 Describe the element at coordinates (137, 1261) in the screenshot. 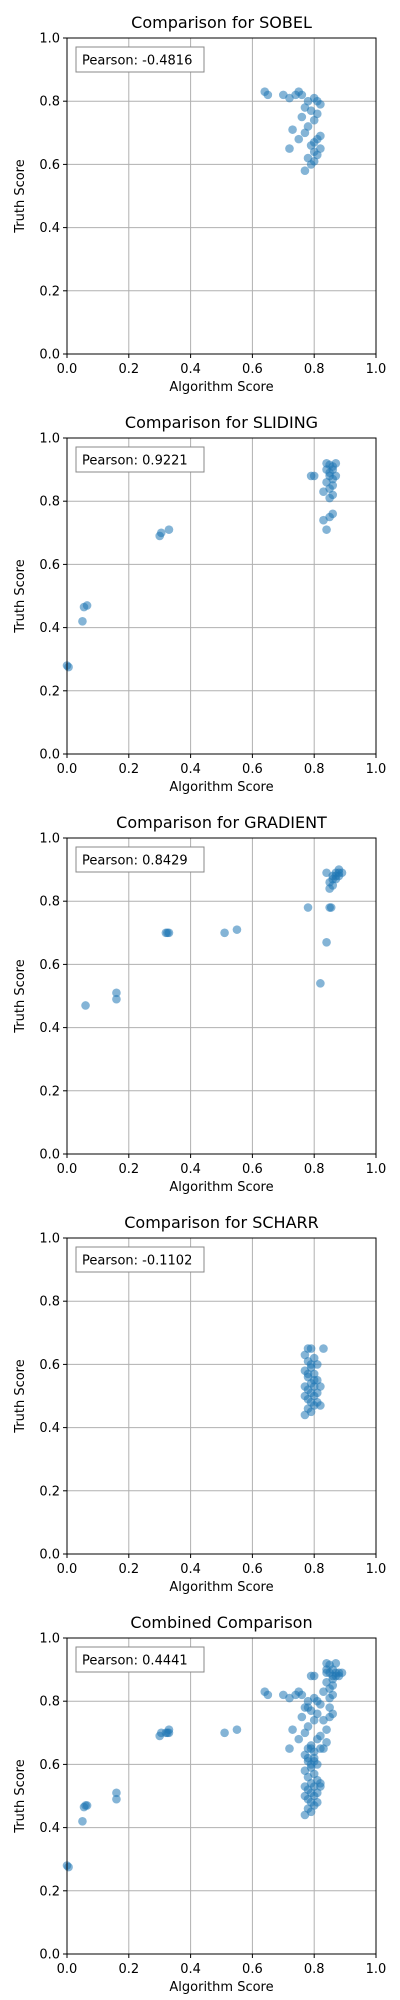

I see `pearson-annotation: Pearson: -0.1102` at that location.